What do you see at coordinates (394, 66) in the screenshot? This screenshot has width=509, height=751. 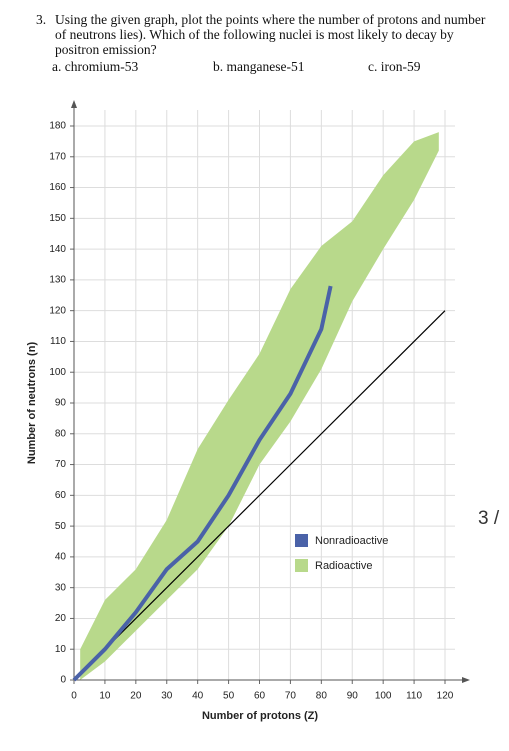 I see `option: c. iron-59` at bounding box center [394, 66].